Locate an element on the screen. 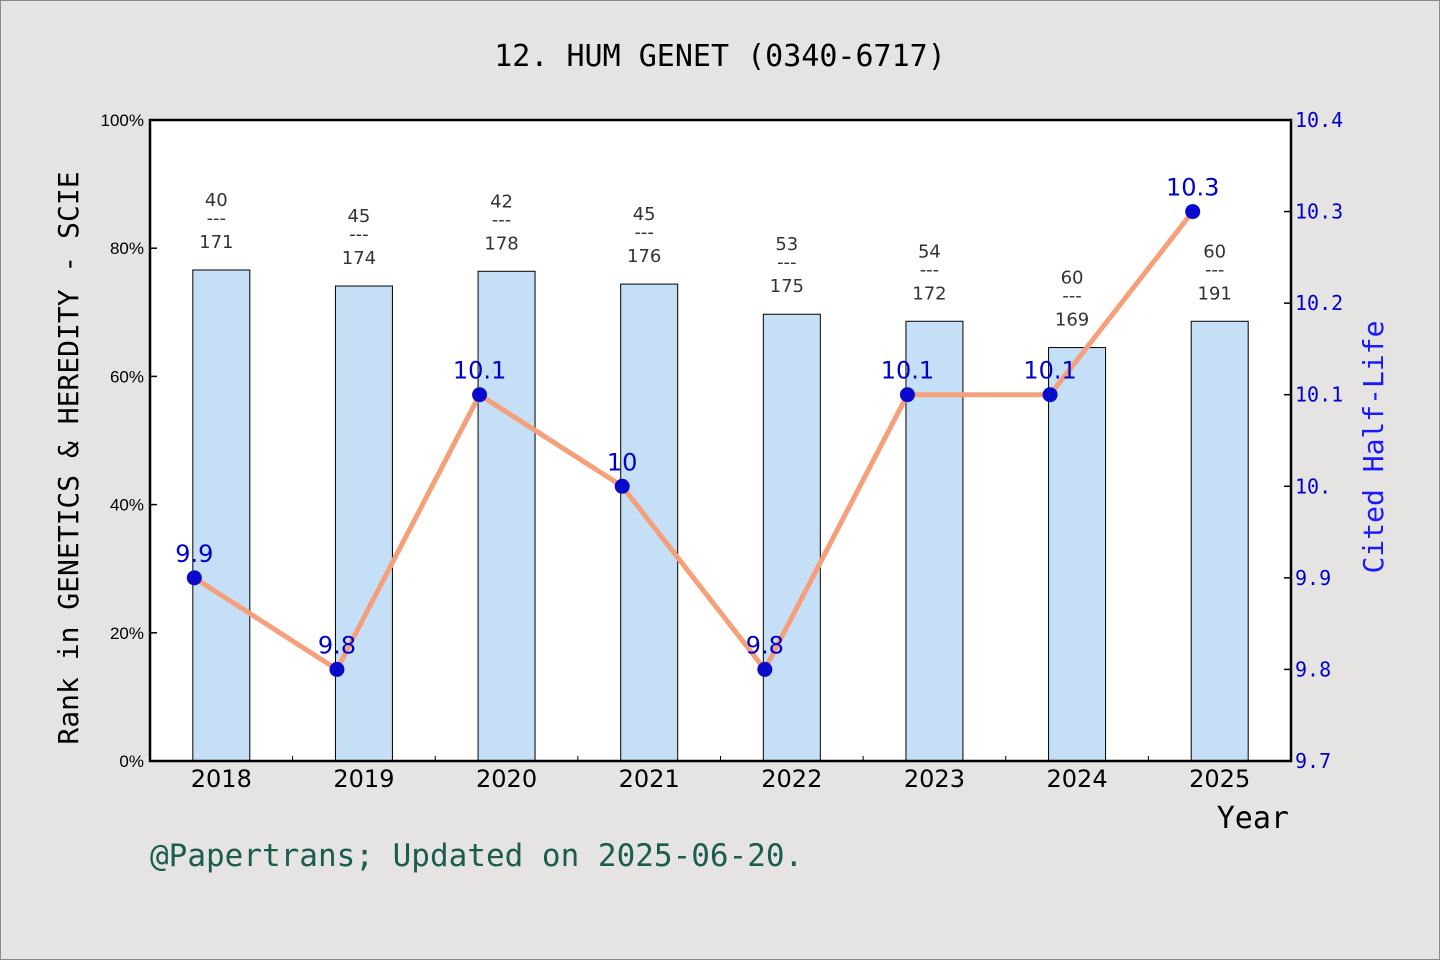  y2-axis-label: Cited Half-Life is located at coordinates (1373, 447).